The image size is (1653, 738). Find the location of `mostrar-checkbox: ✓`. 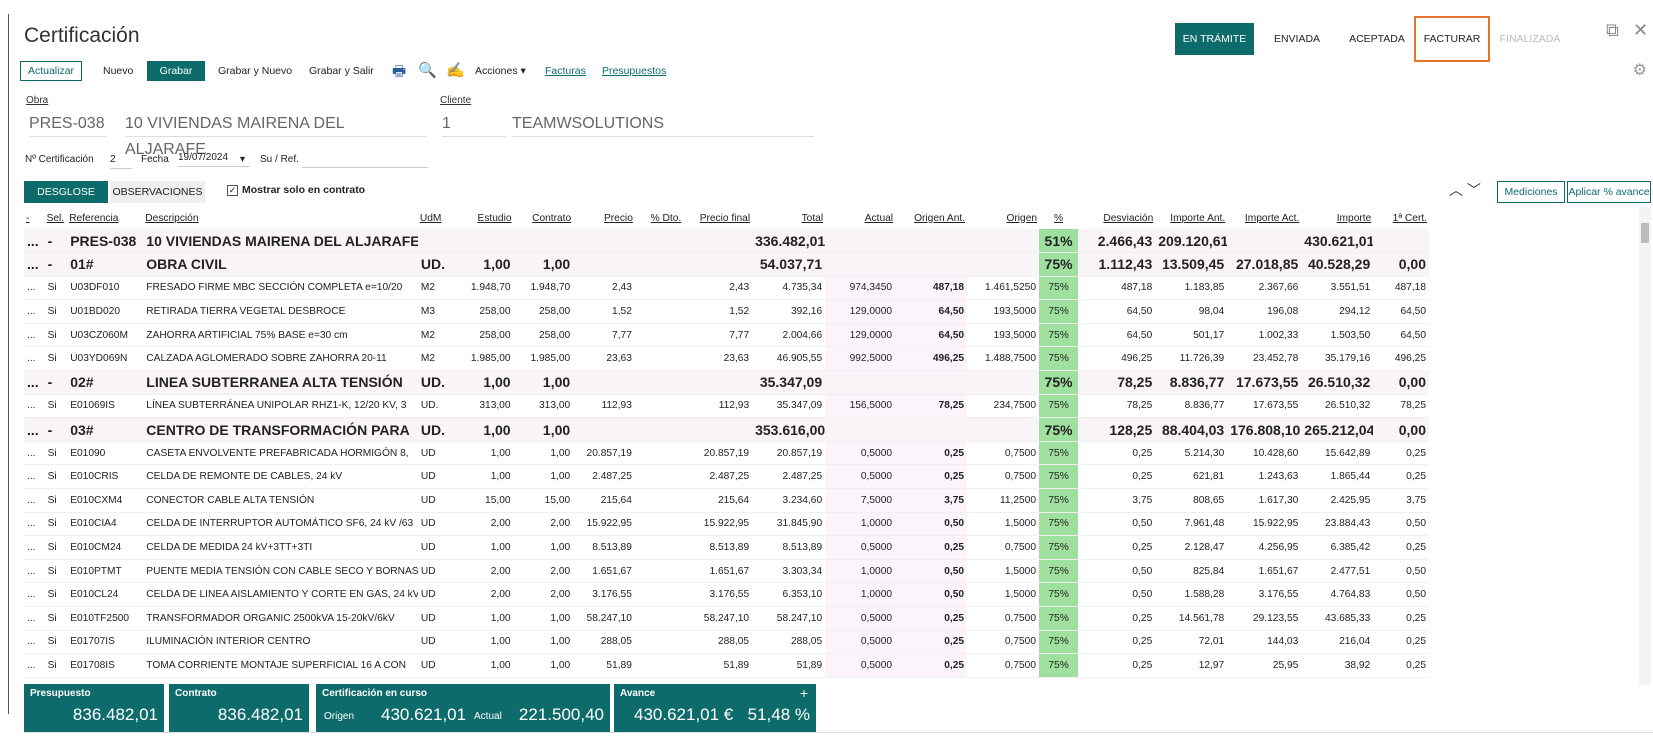

mostrar-checkbox: ✓ is located at coordinates (232, 190).